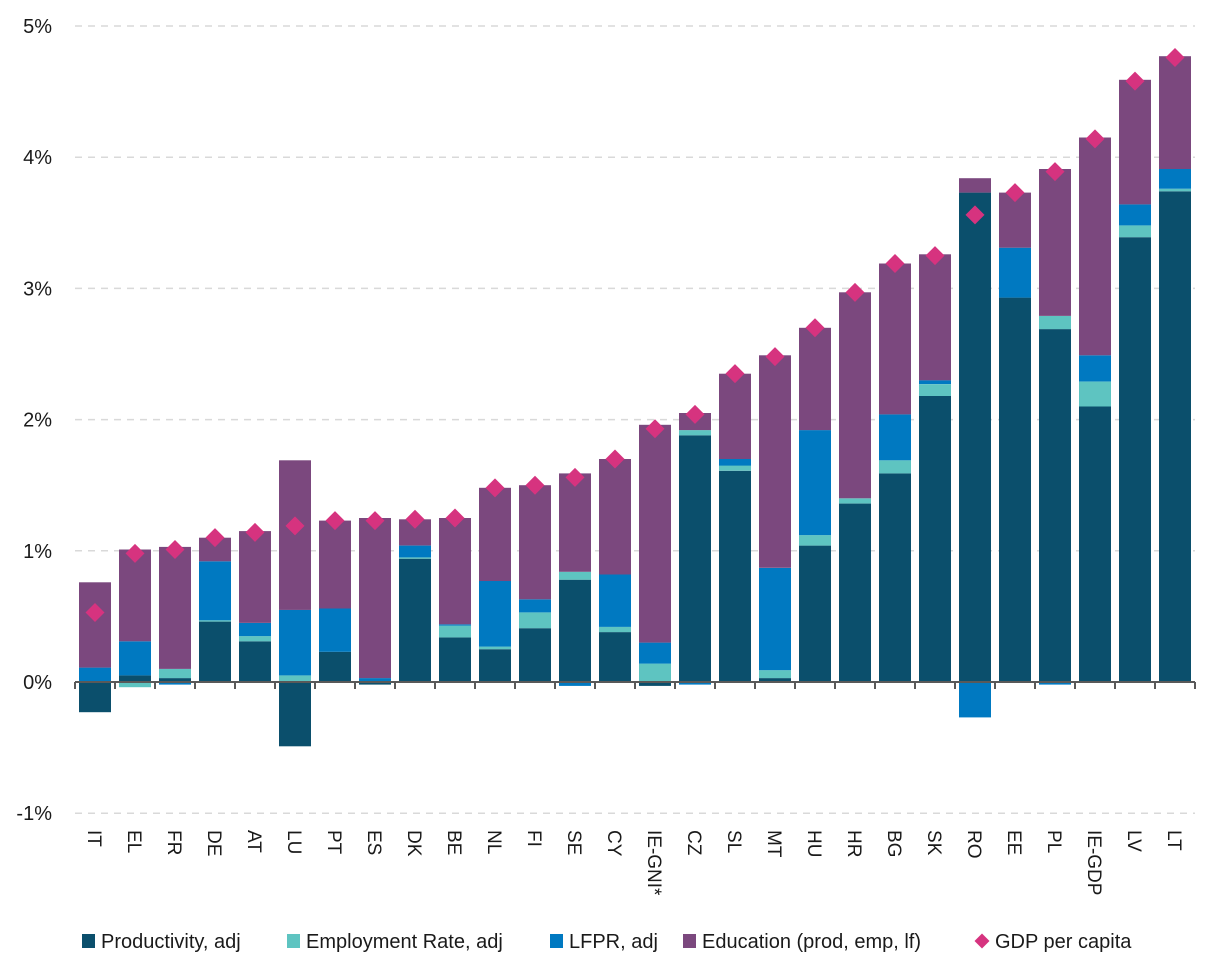 This screenshot has height=975, width=1218. Describe the element at coordinates (975, 185) in the screenshot. I see `bar-segment-education-prod-emp-lf-ro` at that location.